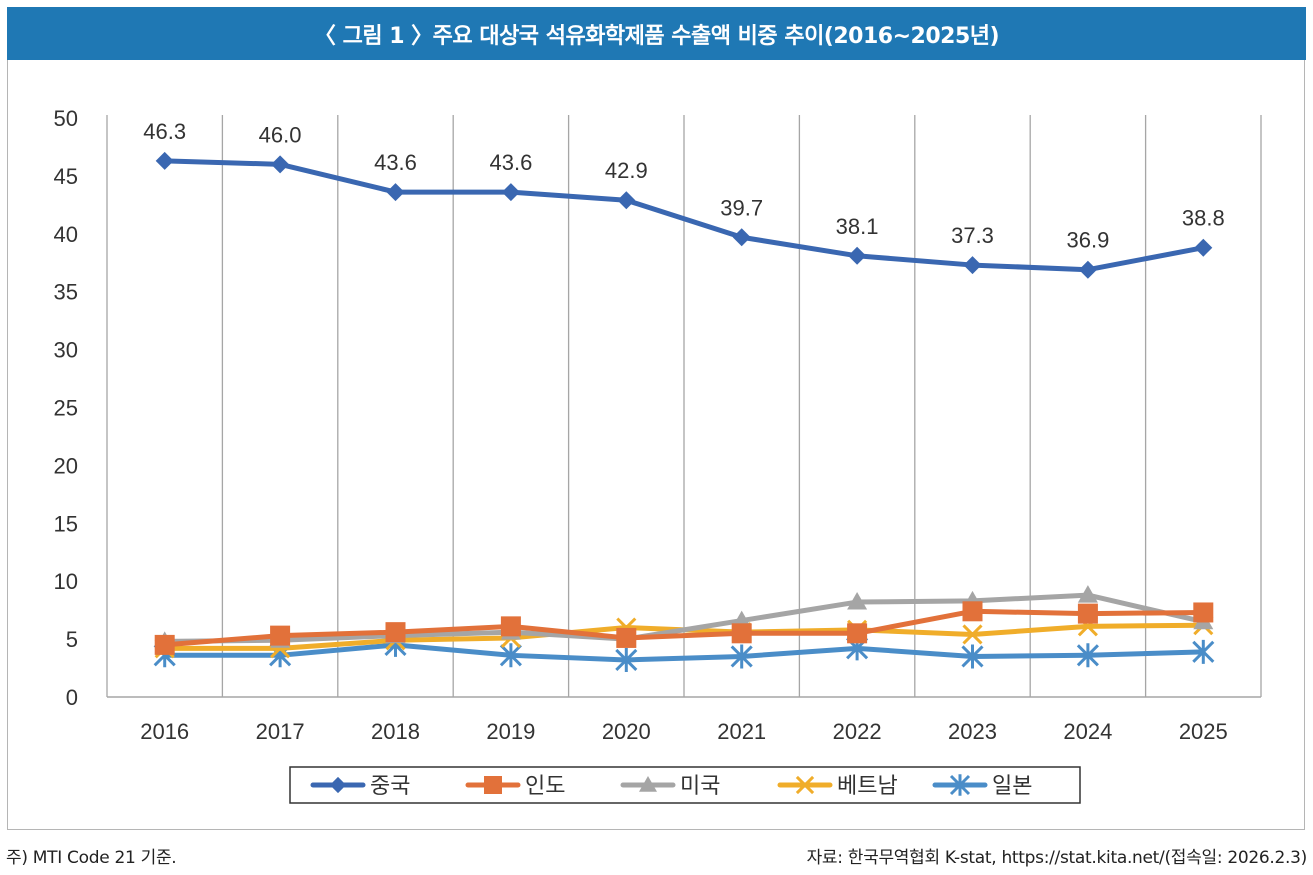 The height and width of the screenshot is (875, 1313). I want to click on x-tick-label: 2023, so click(972, 731).